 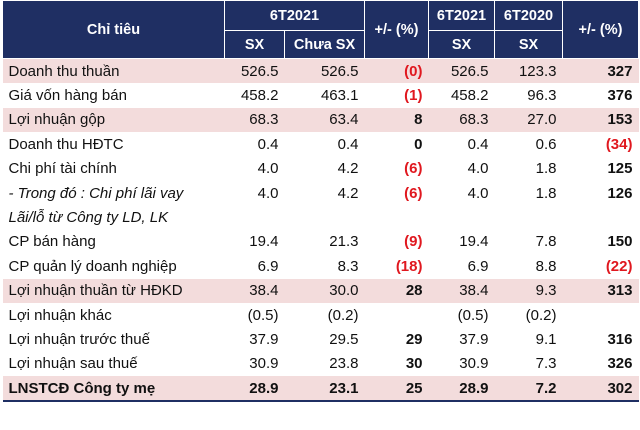 What do you see at coordinates (461, 290) in the screenshot?
I see `cell-sx-b: 38.4` at bounding box center [461, 290].